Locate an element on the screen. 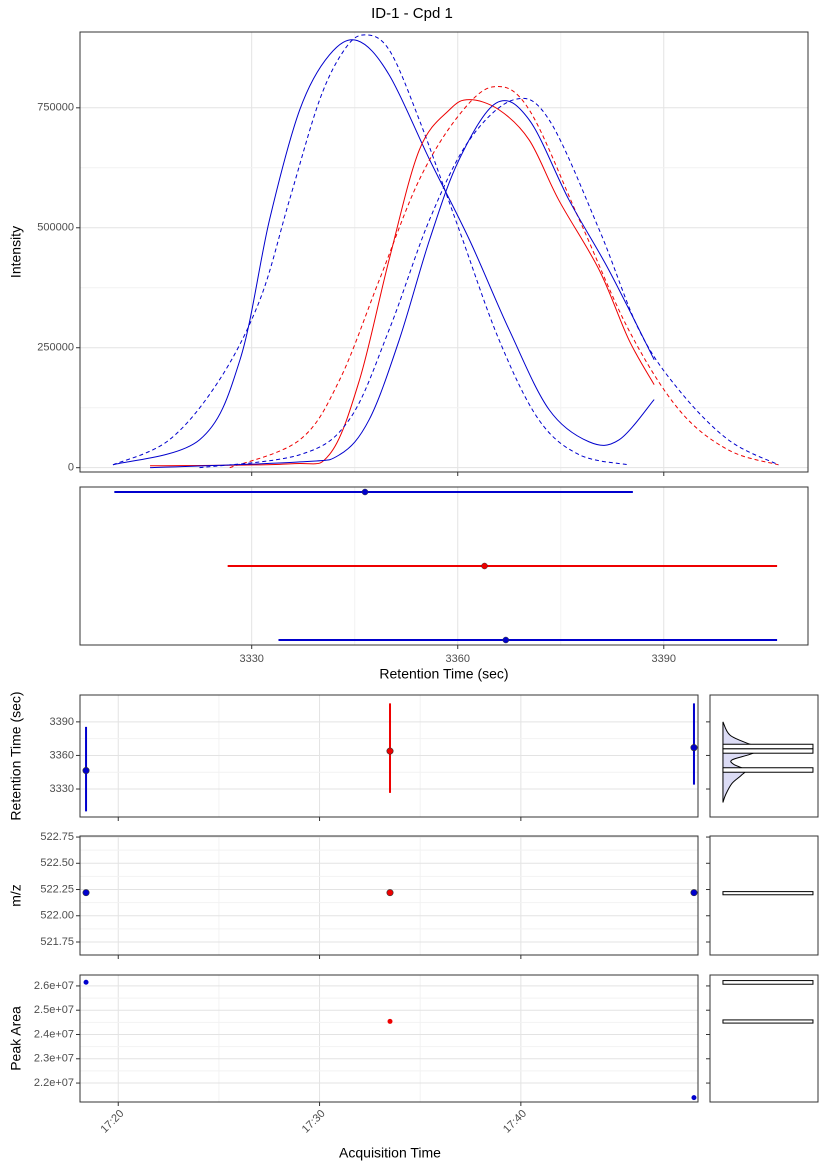  y-tick-label: 522.00 is located at coordinates (57, 916).